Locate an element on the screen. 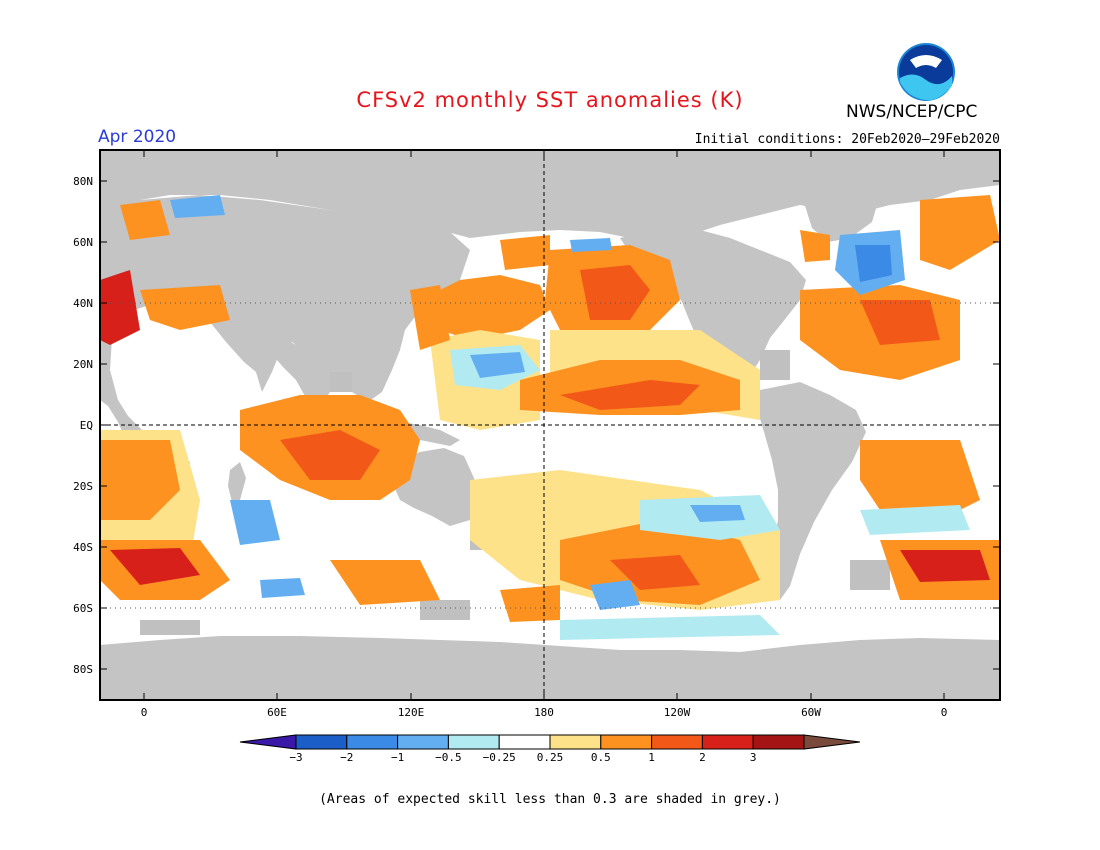 The image size is (1100, 850). lon-tick-label: 60E is located at coordinates (277, 712).